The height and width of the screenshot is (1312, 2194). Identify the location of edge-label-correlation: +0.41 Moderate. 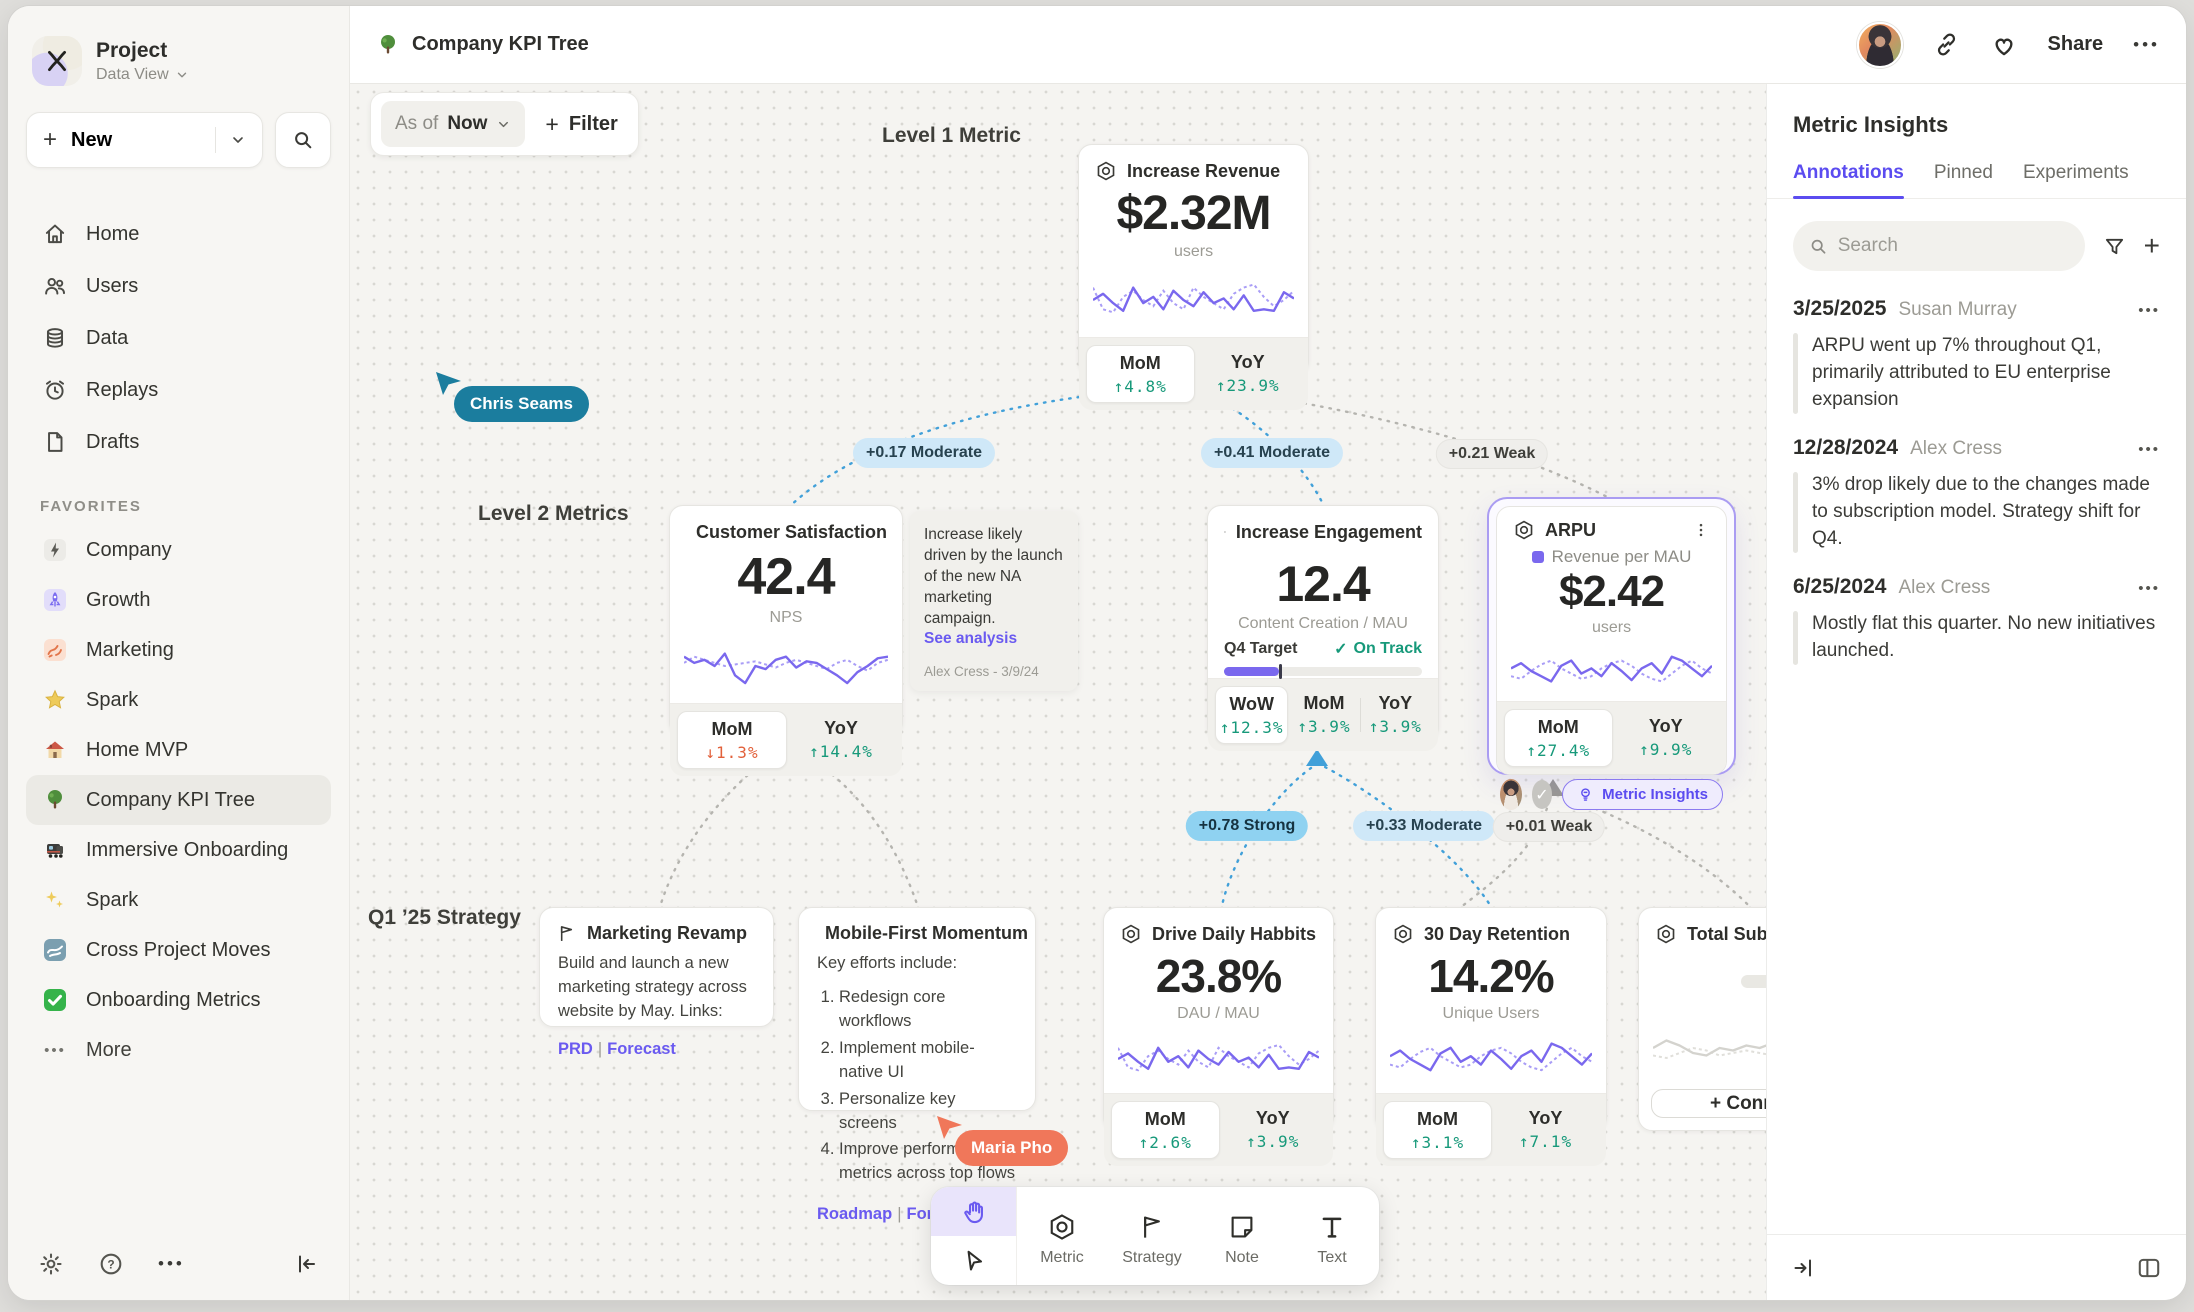
(1272, 453).